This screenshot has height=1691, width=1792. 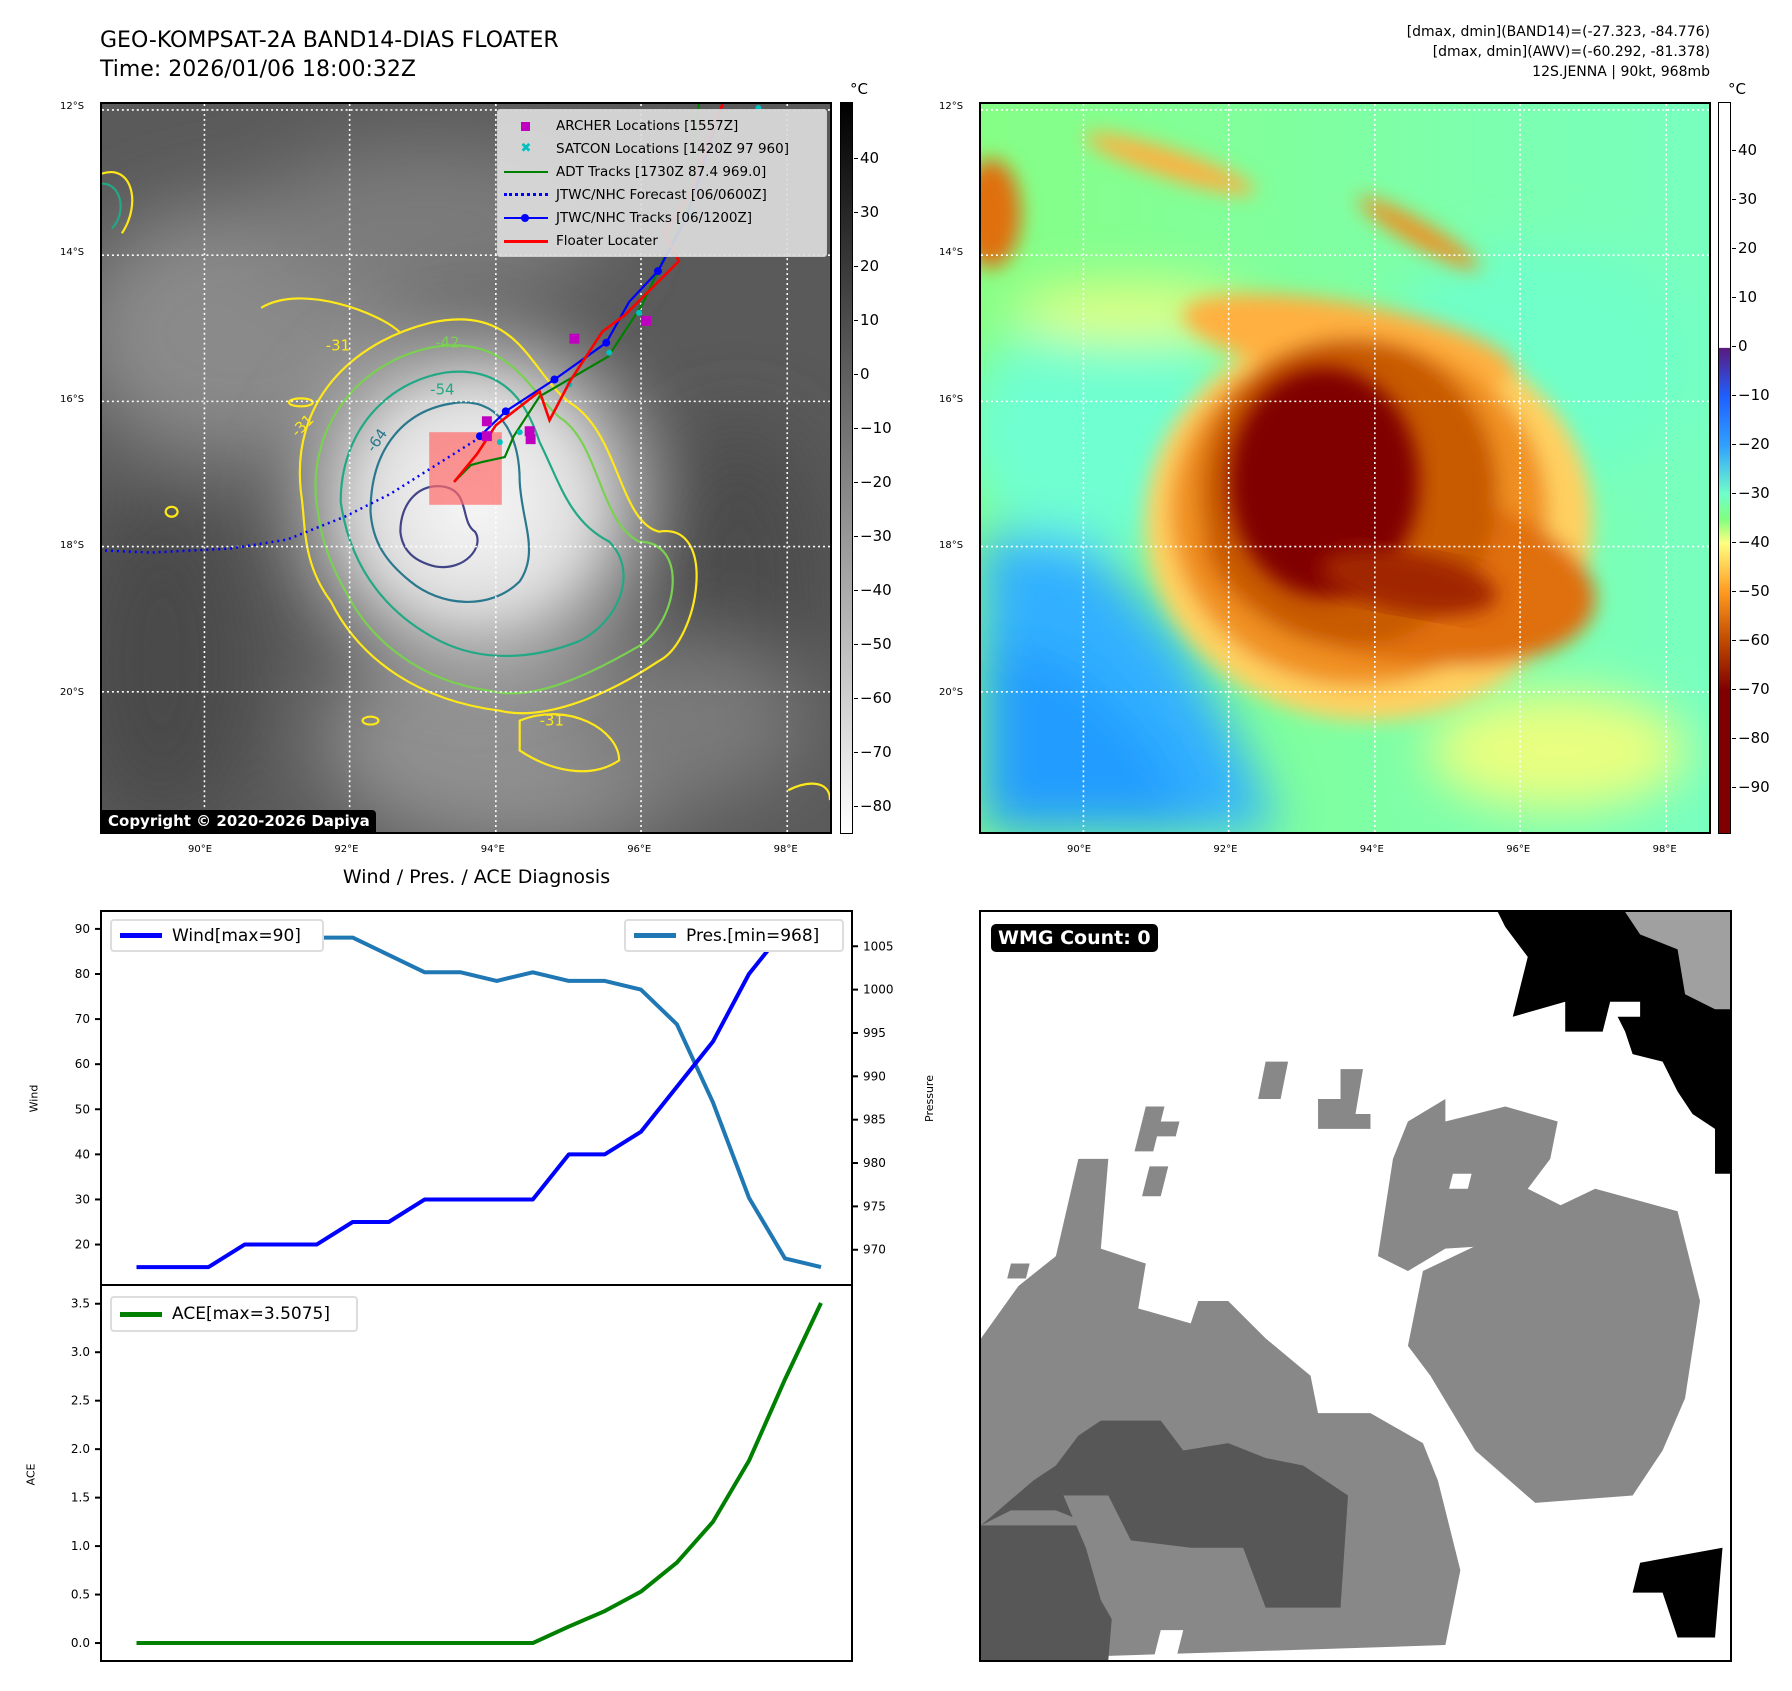 I want to click on y-tick-label: 50, so click(x=82, y=1109).